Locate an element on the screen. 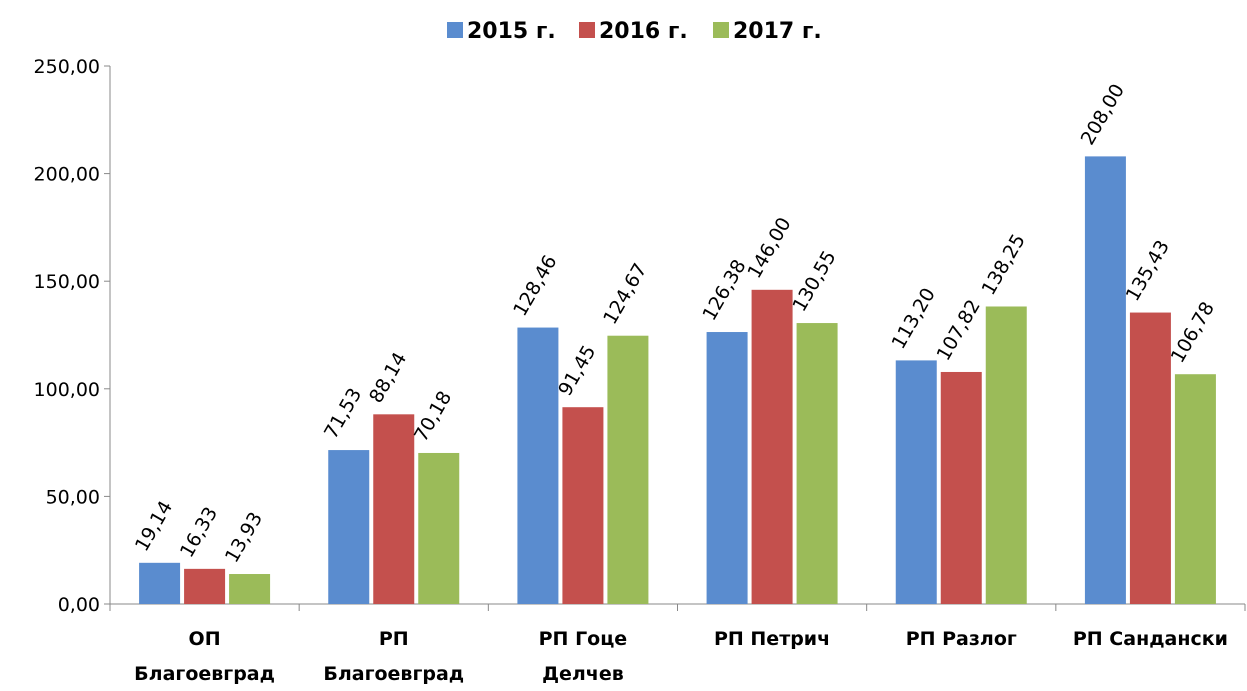 The image size is (1247, 691). legend-label: 2015 г. is located at coordinates (511, 31).